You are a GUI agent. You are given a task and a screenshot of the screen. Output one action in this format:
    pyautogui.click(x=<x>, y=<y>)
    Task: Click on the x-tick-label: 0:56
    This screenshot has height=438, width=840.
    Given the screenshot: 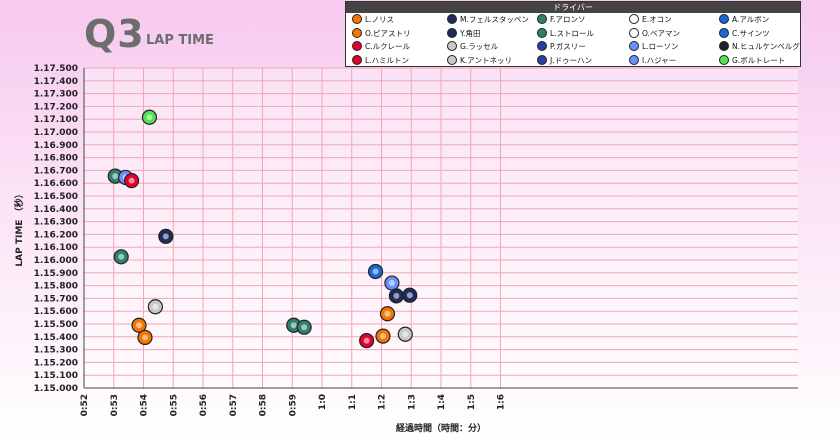 What is the action you would take?
    pyautogui.click(x=204, y=405)
    